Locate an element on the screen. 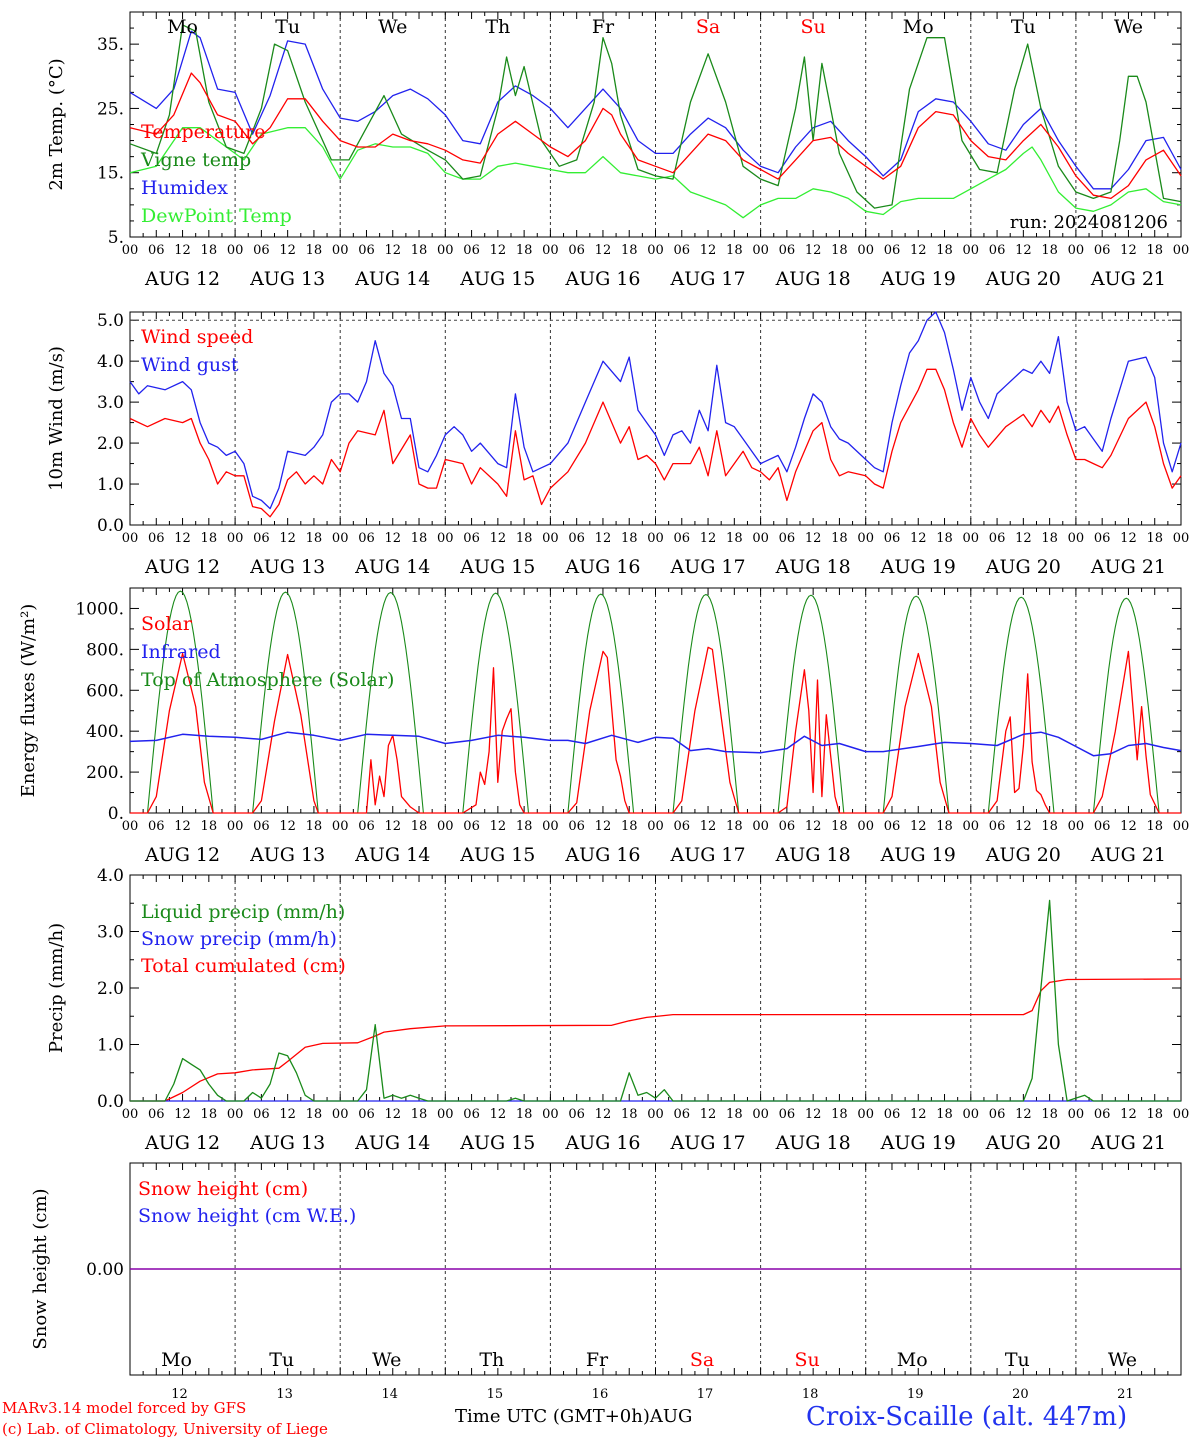 This screenshot has width=1194, height=1440. month-label: AUG is located at coordinates (671, 1416).